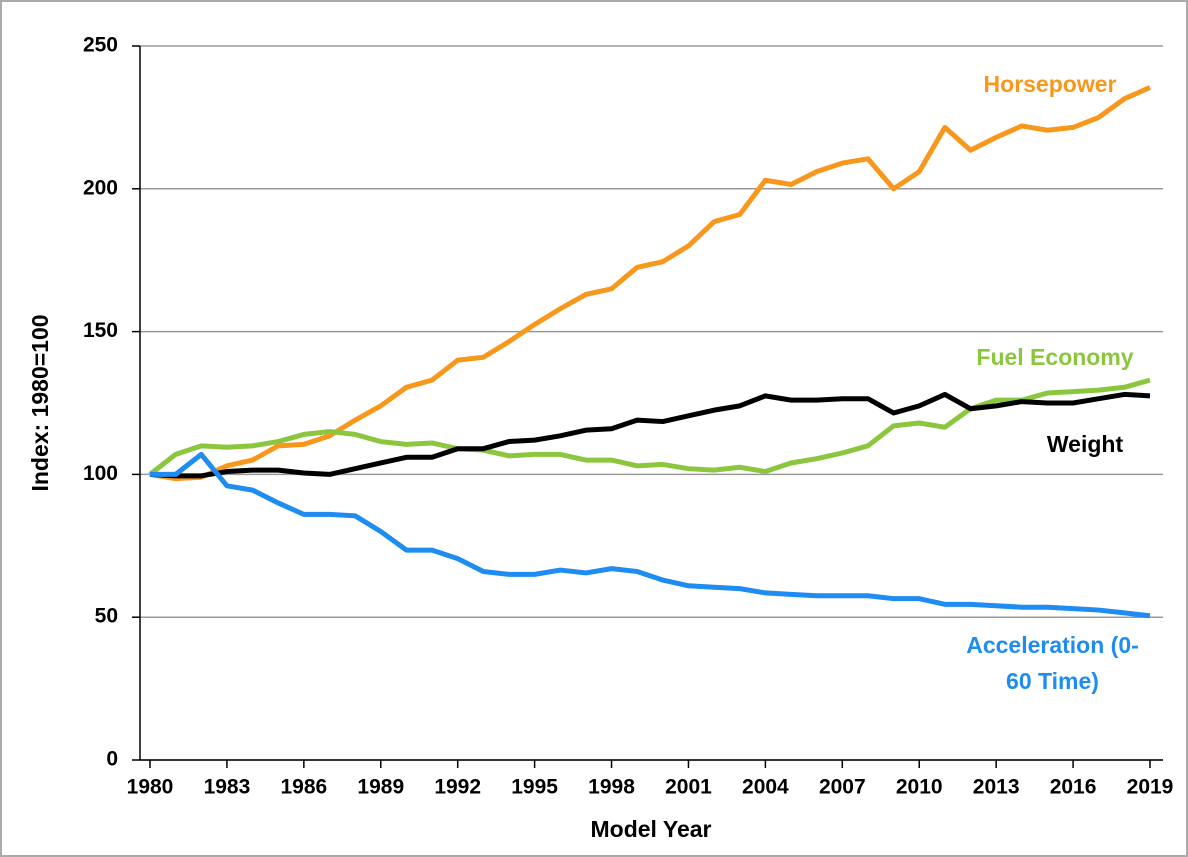  I want to click on y-tick-label: 200, so click(100, 187).